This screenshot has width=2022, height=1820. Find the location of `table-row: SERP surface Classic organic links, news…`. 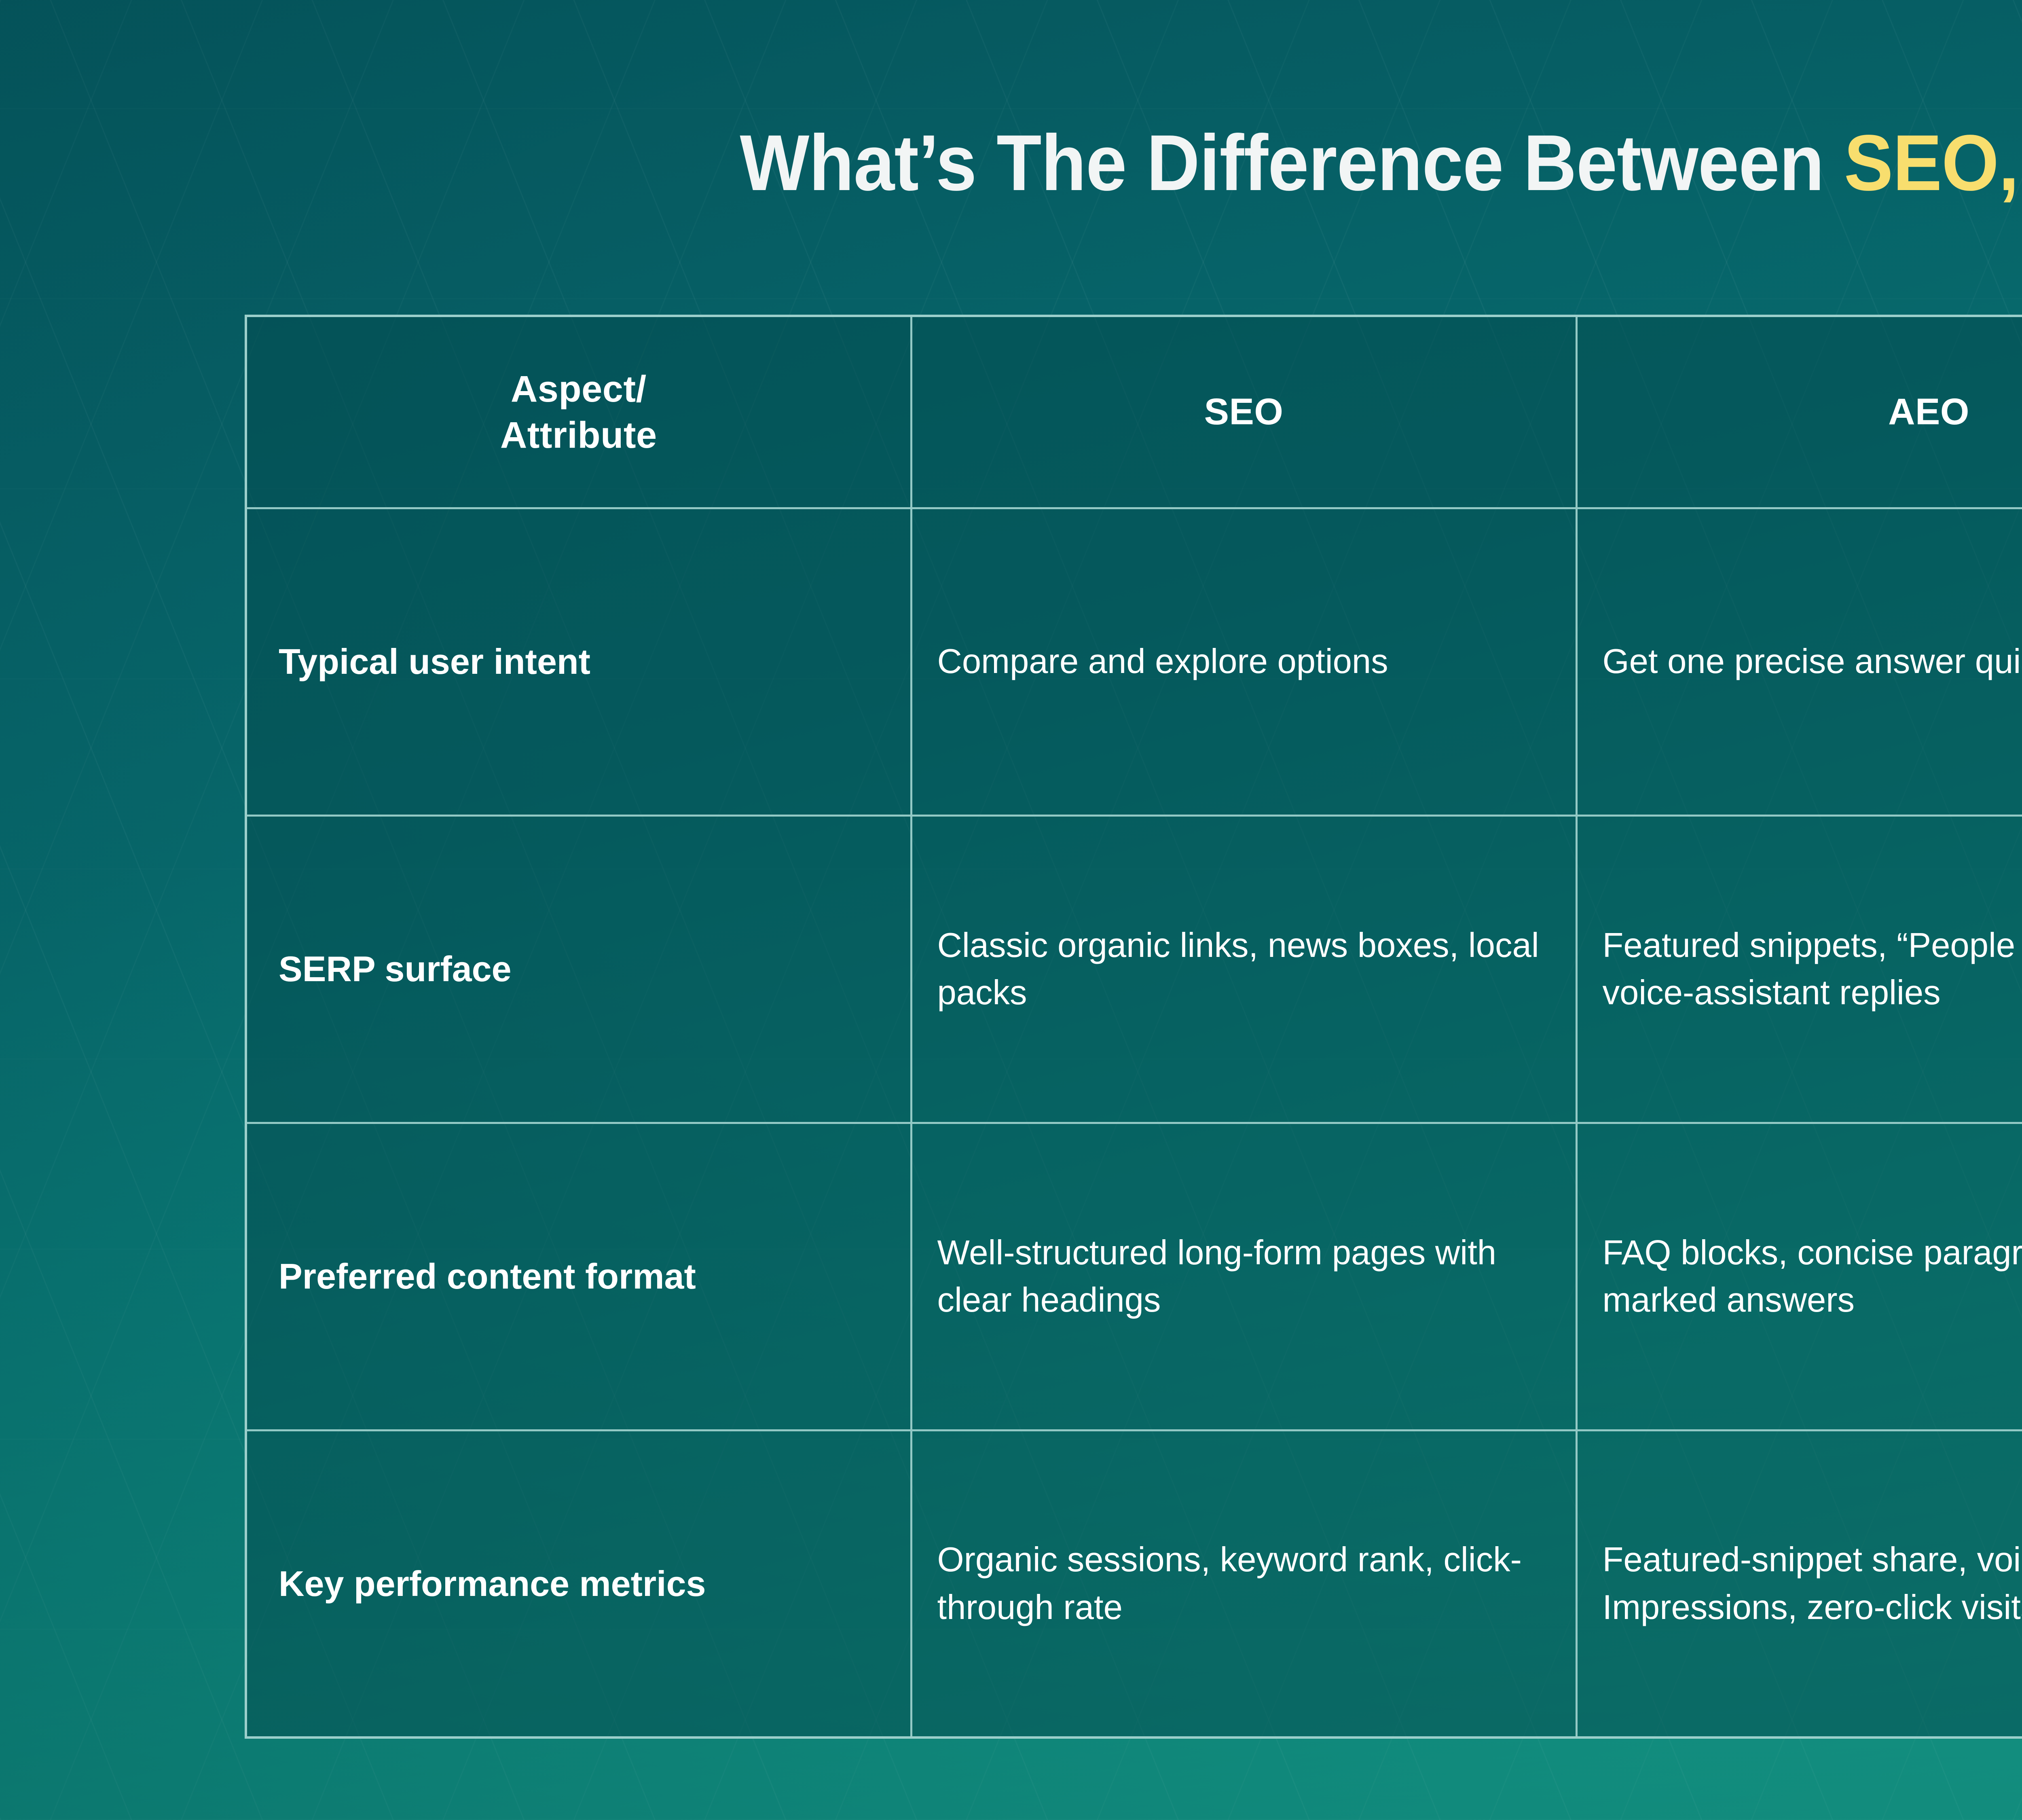

table-row: SERP surface Classic organic links, news… is located at coordinates (1133, 969).